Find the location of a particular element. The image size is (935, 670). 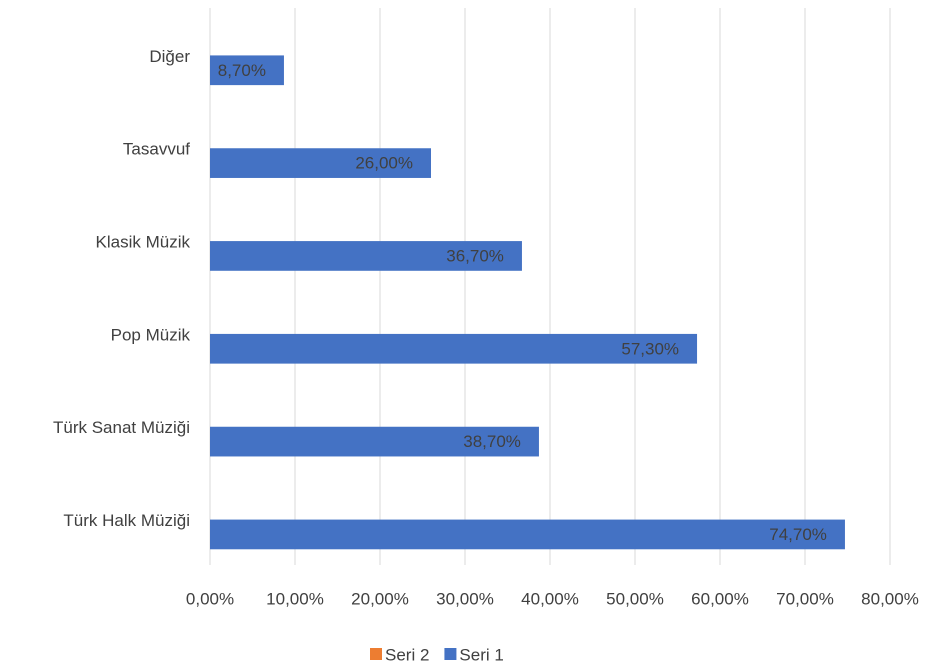

y-tick-label: Türk Halk Müziği is located at coordinates (126, 520).